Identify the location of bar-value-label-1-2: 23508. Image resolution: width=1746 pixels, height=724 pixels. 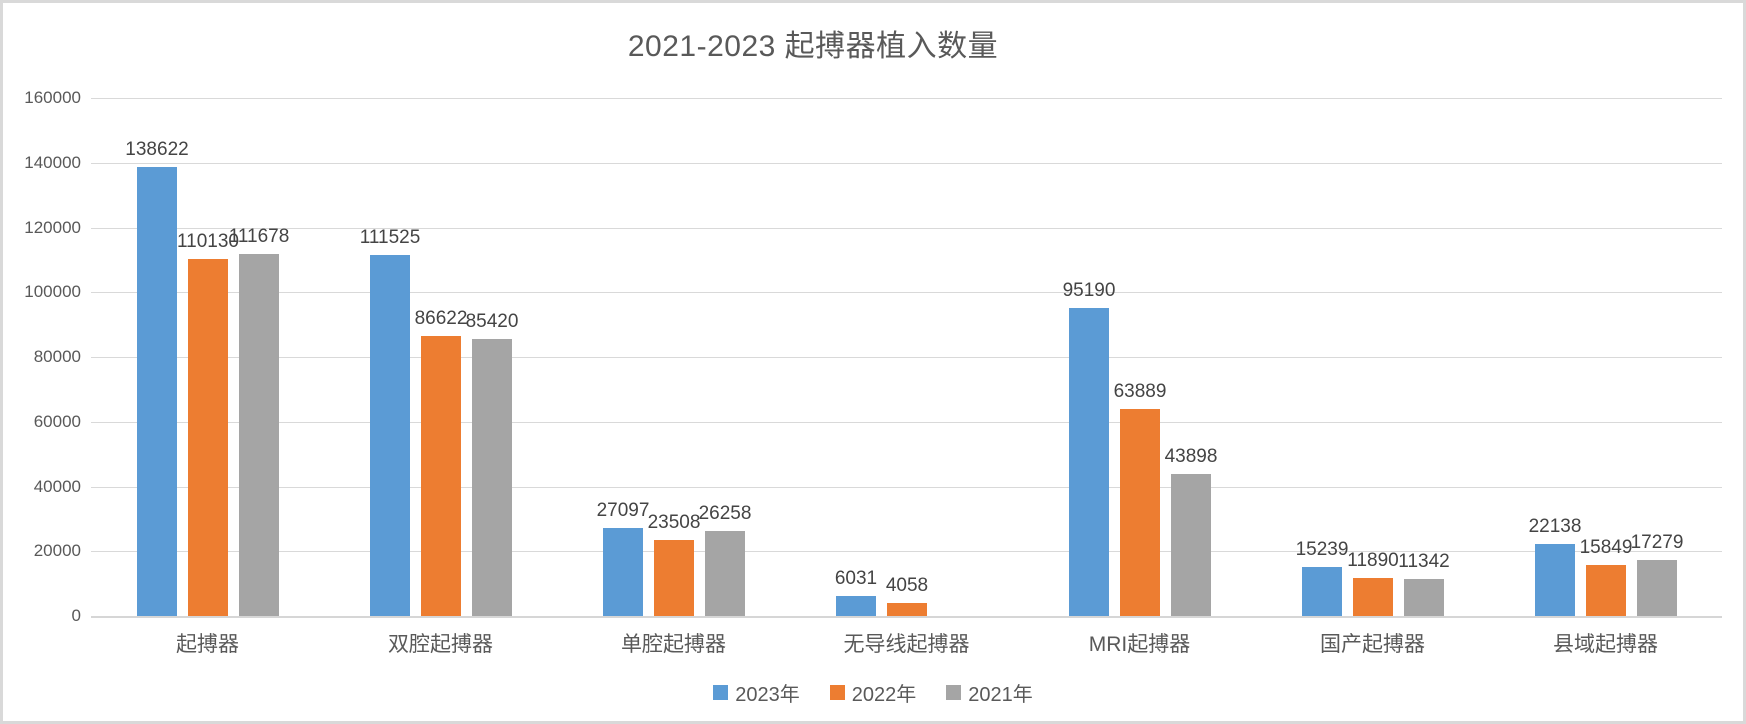
(674, 522).